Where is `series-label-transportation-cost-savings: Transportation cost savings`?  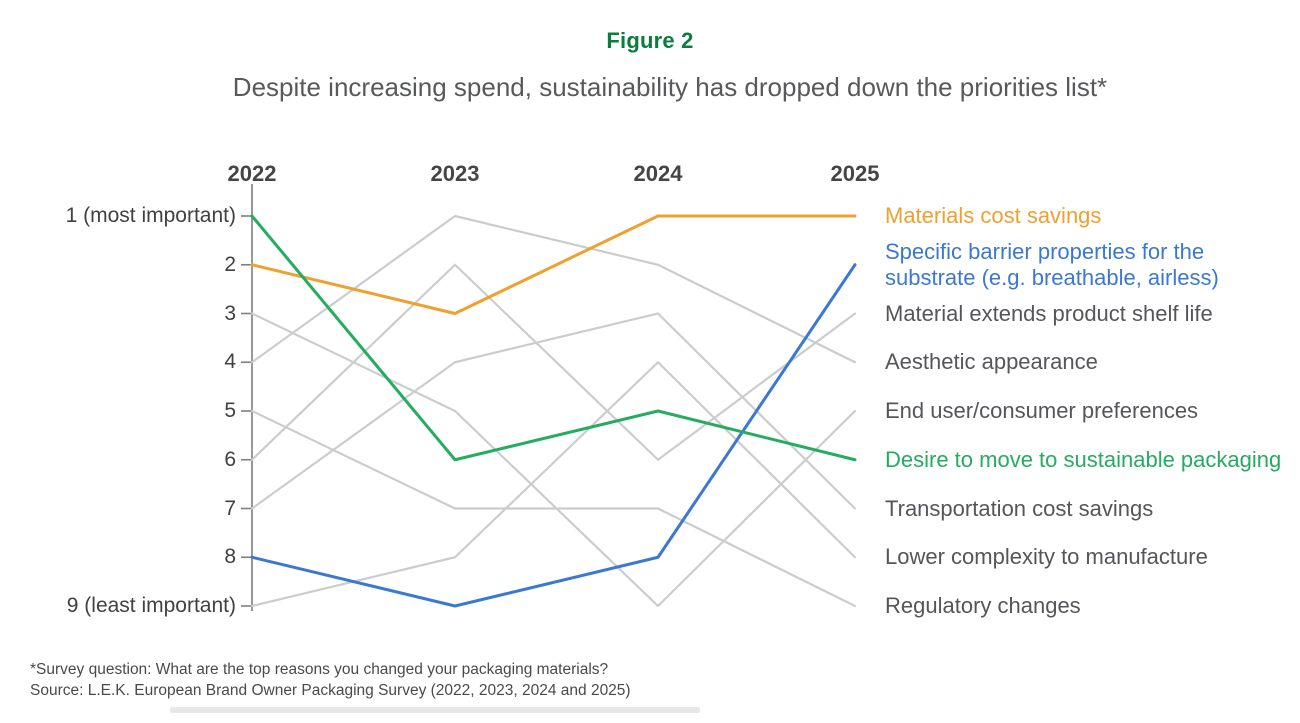
series-label-transportation-cost-savings: Transportation cost savings is located at coordinates (1019, 508).